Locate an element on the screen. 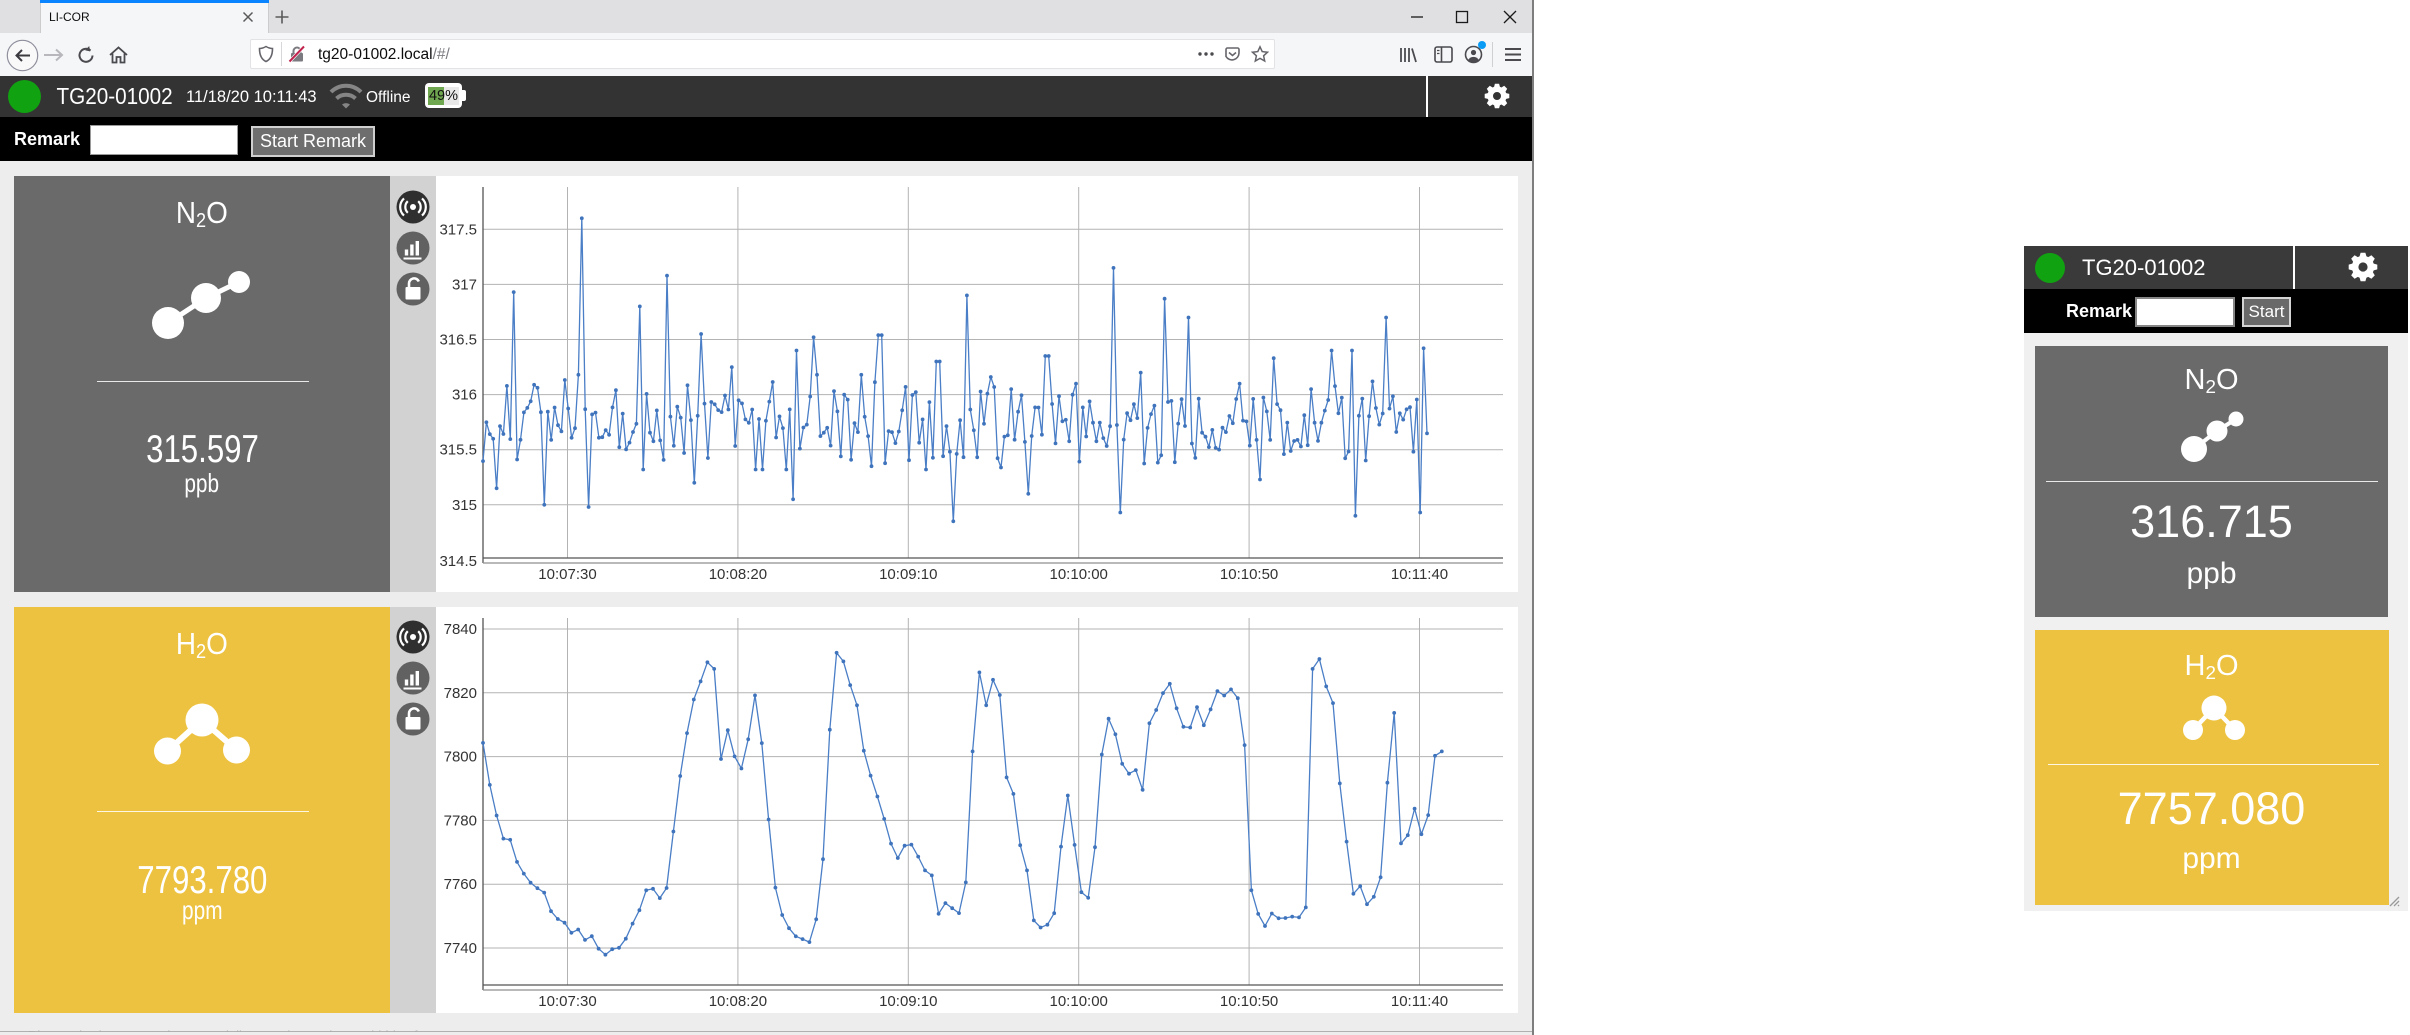 The width and height of the screenshot is (2410, 1035). svg-text: 316 is located at coordinates (464, 395).